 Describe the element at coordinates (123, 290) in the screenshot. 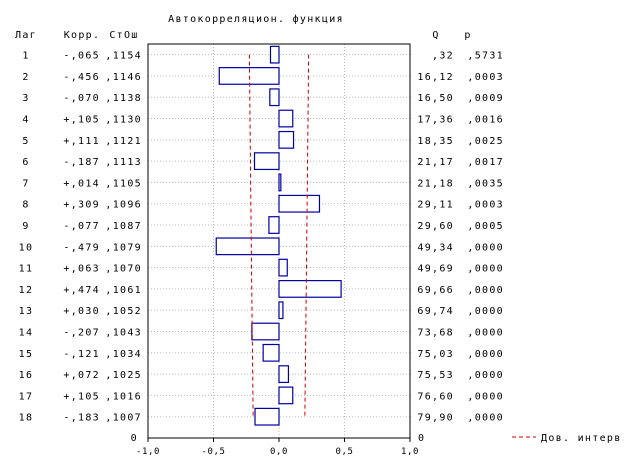

I see `se-label: ,1061` at that location.